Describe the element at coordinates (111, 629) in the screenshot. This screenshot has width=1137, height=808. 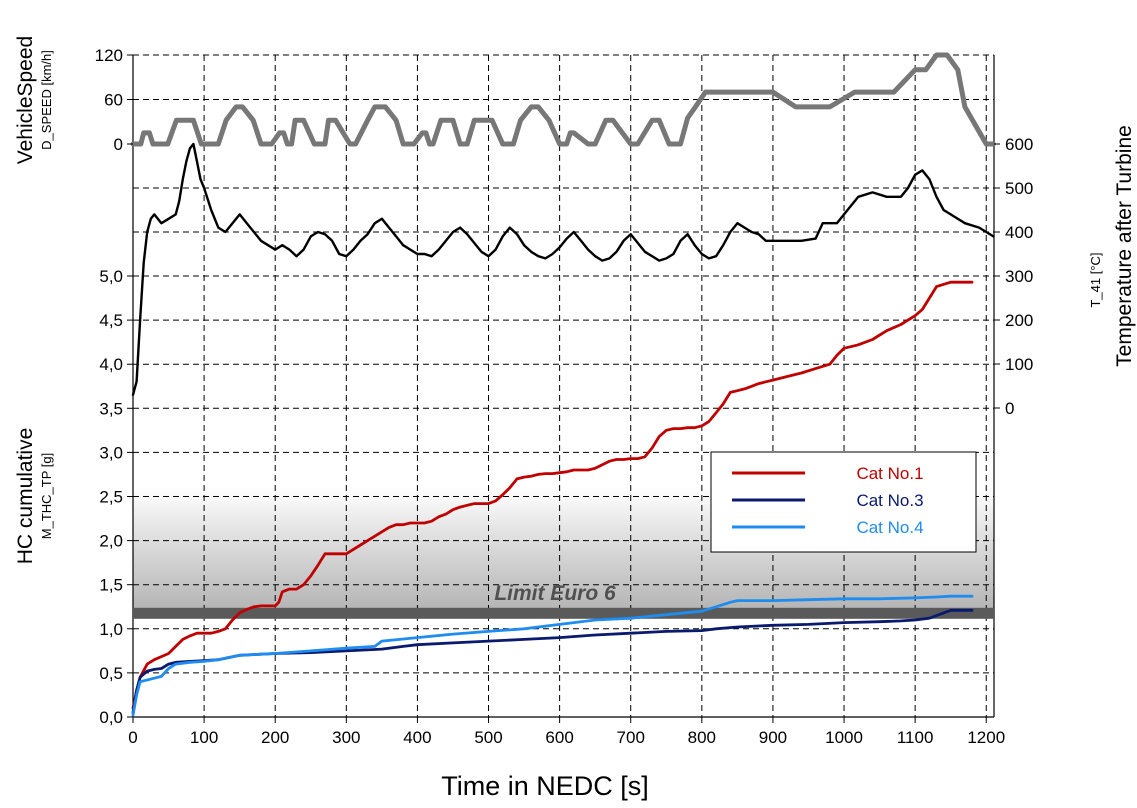
I see `hc-tick-label: 1,0` at that location.